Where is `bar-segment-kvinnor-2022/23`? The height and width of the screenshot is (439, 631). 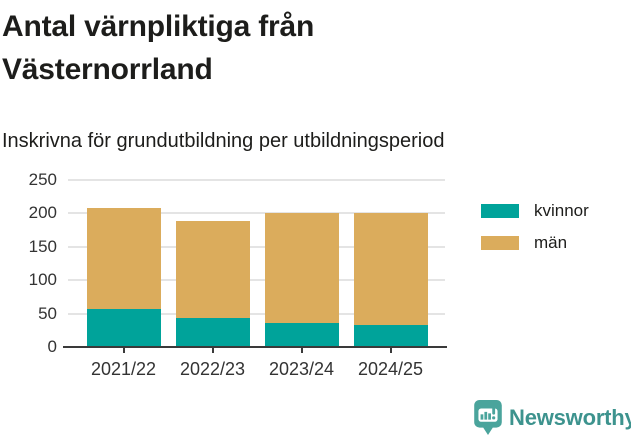
bar-segment-kvinnor-2022/23 is located at coordinates (212, 332).